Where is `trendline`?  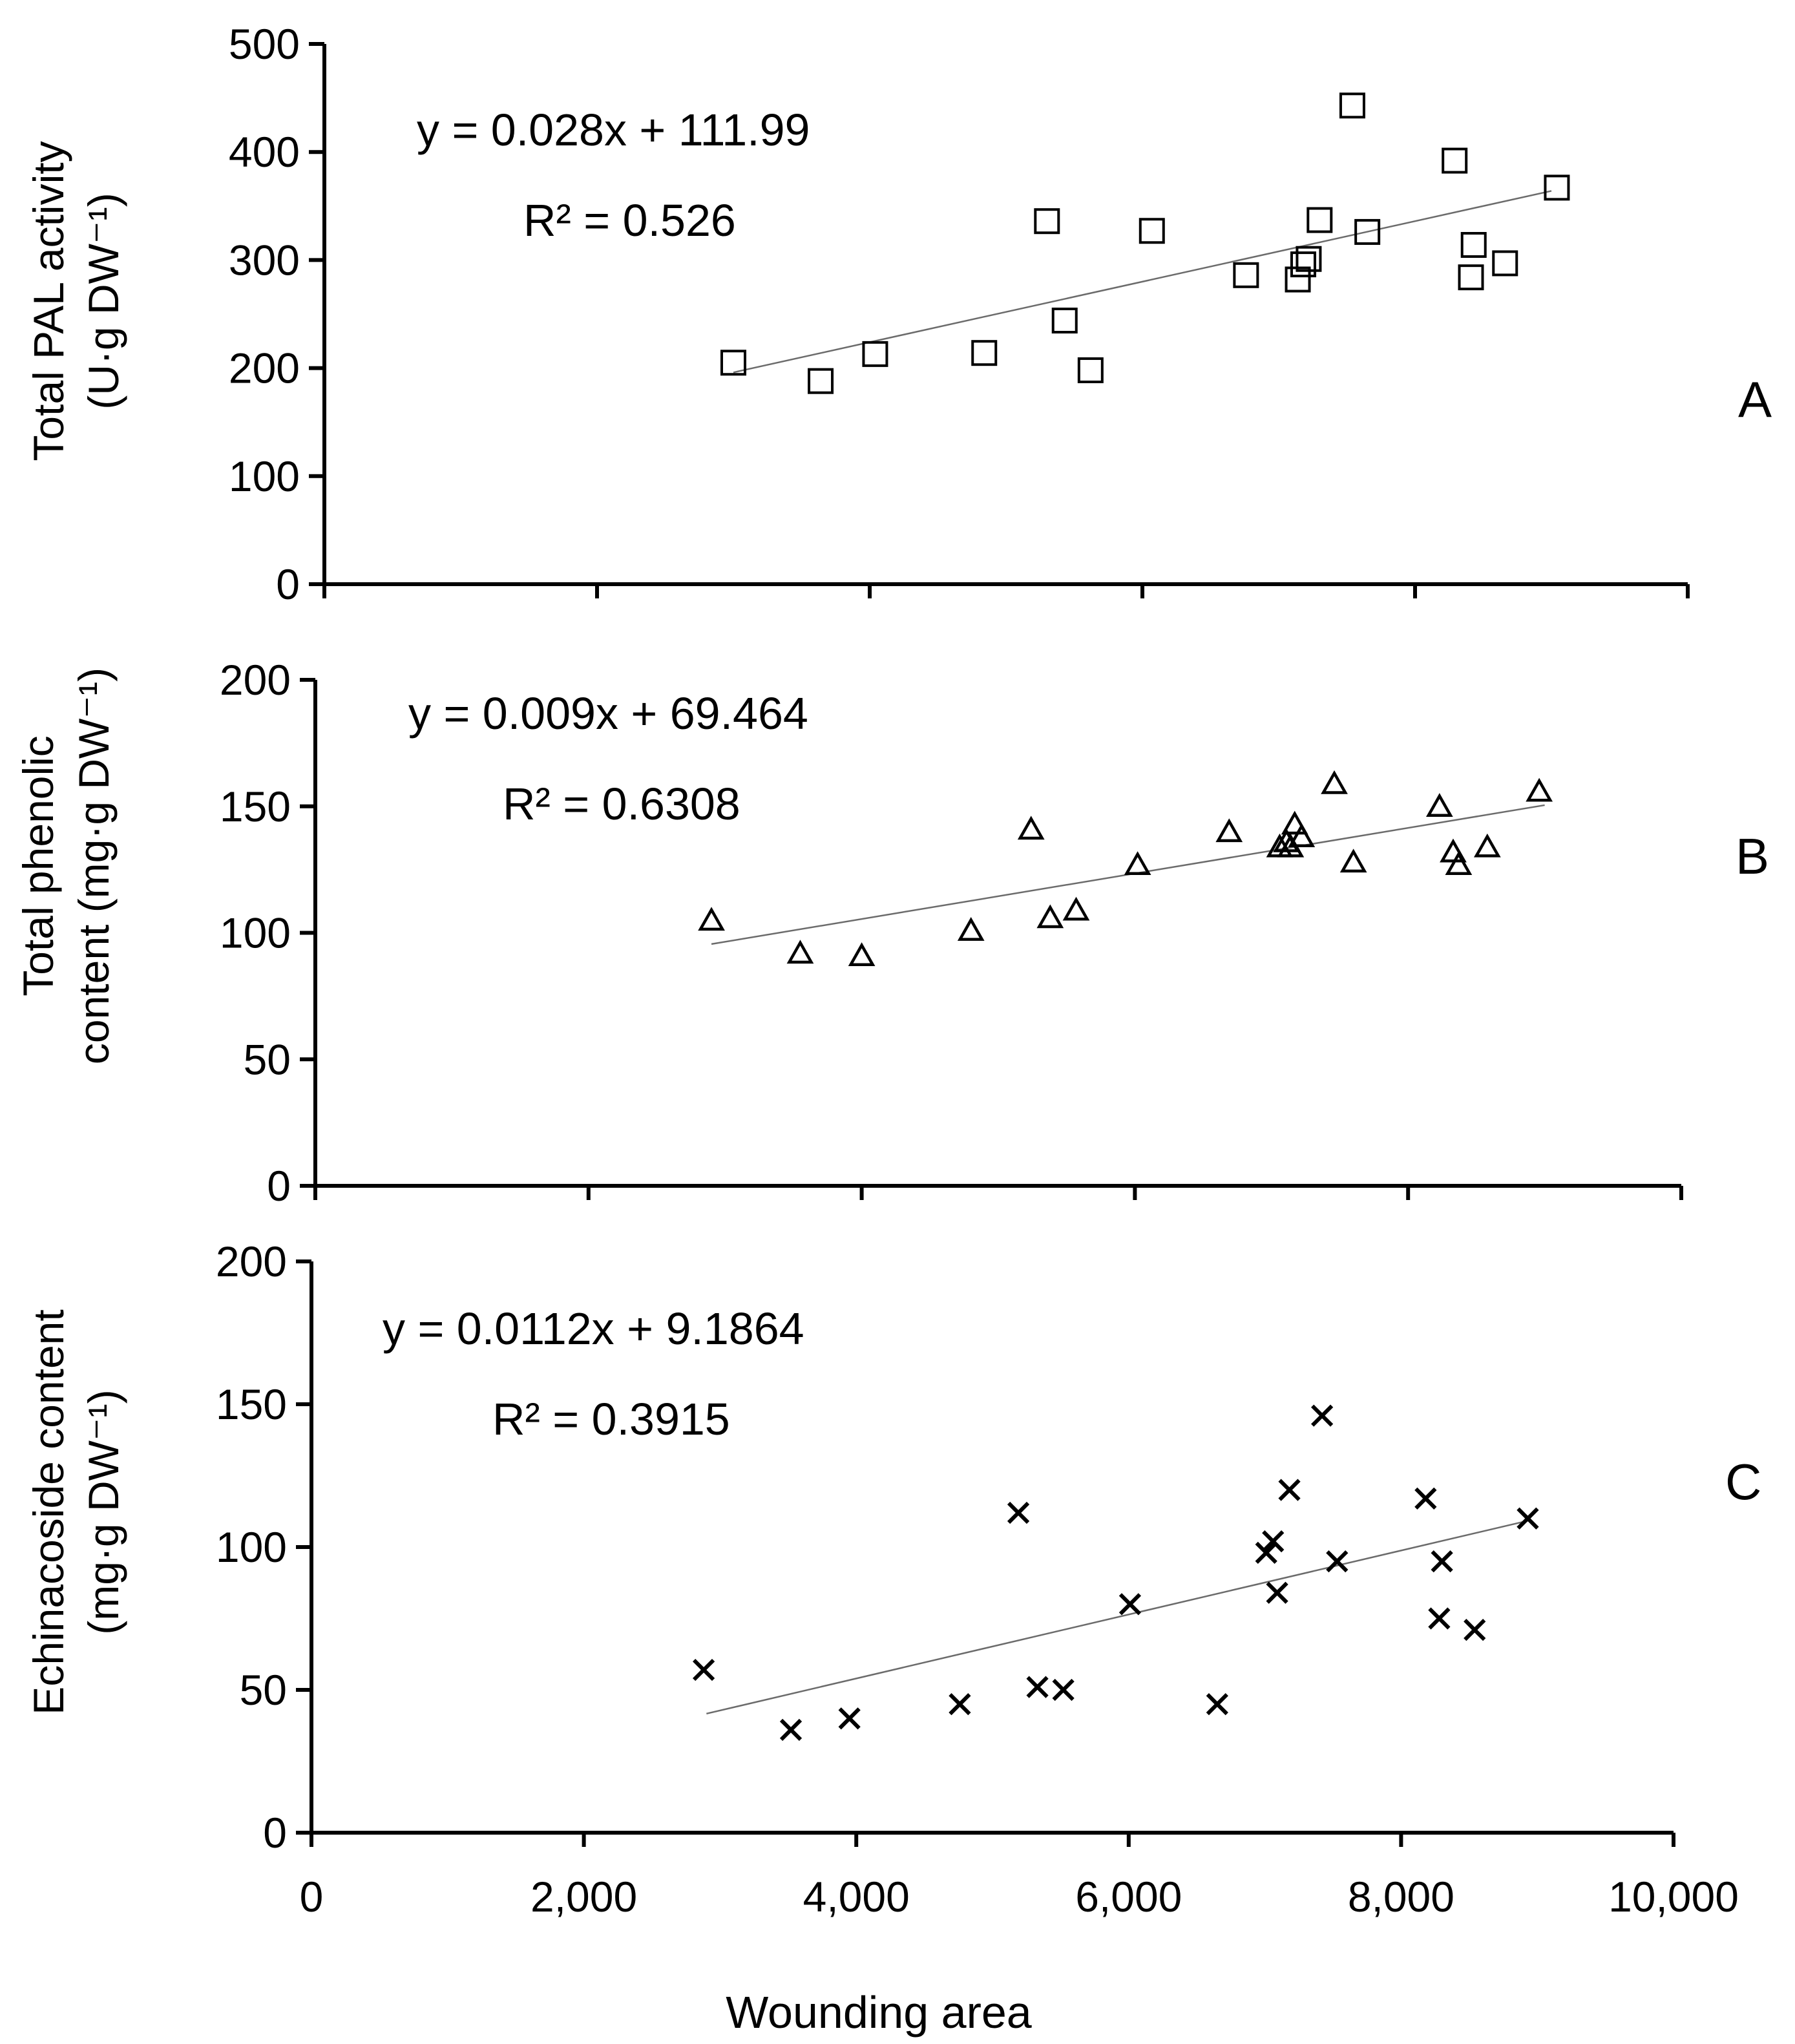
trendline is located at coordinates (1118, 1617).